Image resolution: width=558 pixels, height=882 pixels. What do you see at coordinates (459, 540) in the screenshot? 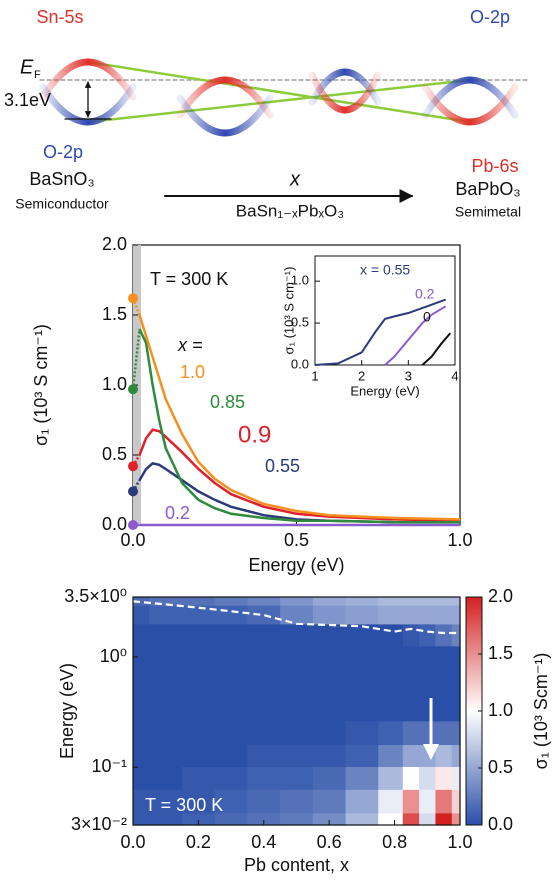
I see `x-tick-label: 1.0` at bounding box center [459, 540].